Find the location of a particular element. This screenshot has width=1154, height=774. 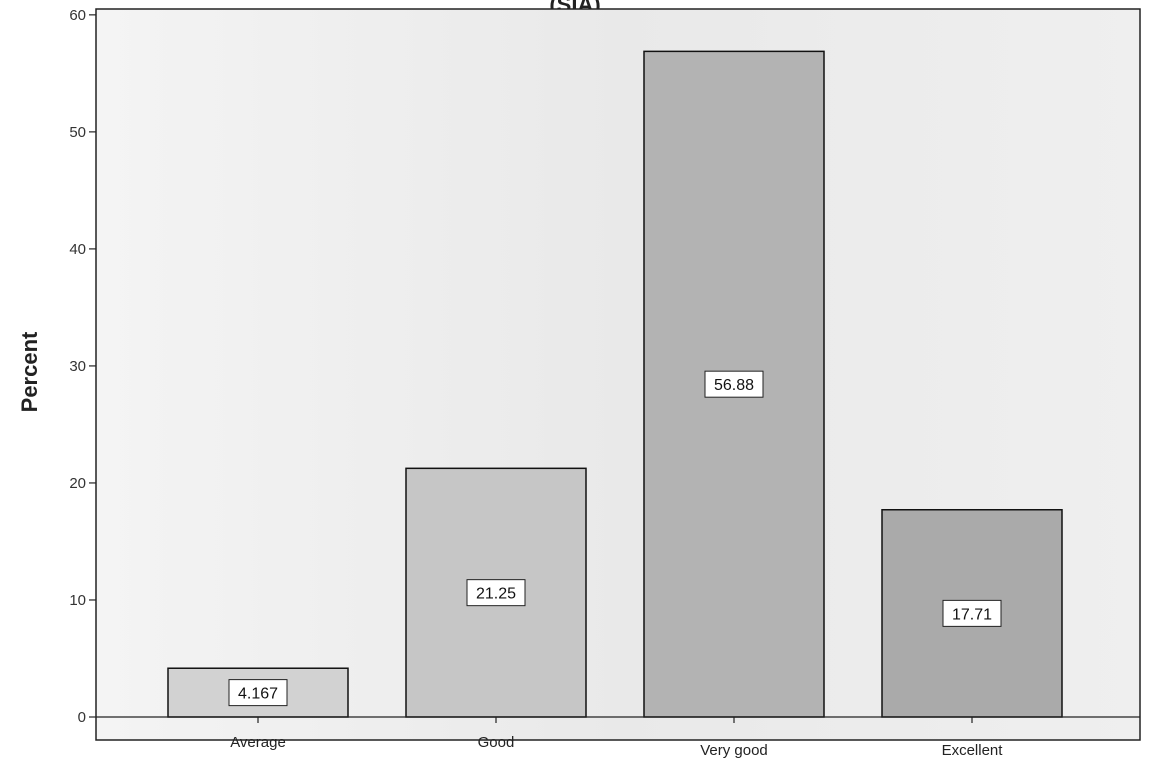

x-tick-label: Excellent is located at coordinates (973, 750).